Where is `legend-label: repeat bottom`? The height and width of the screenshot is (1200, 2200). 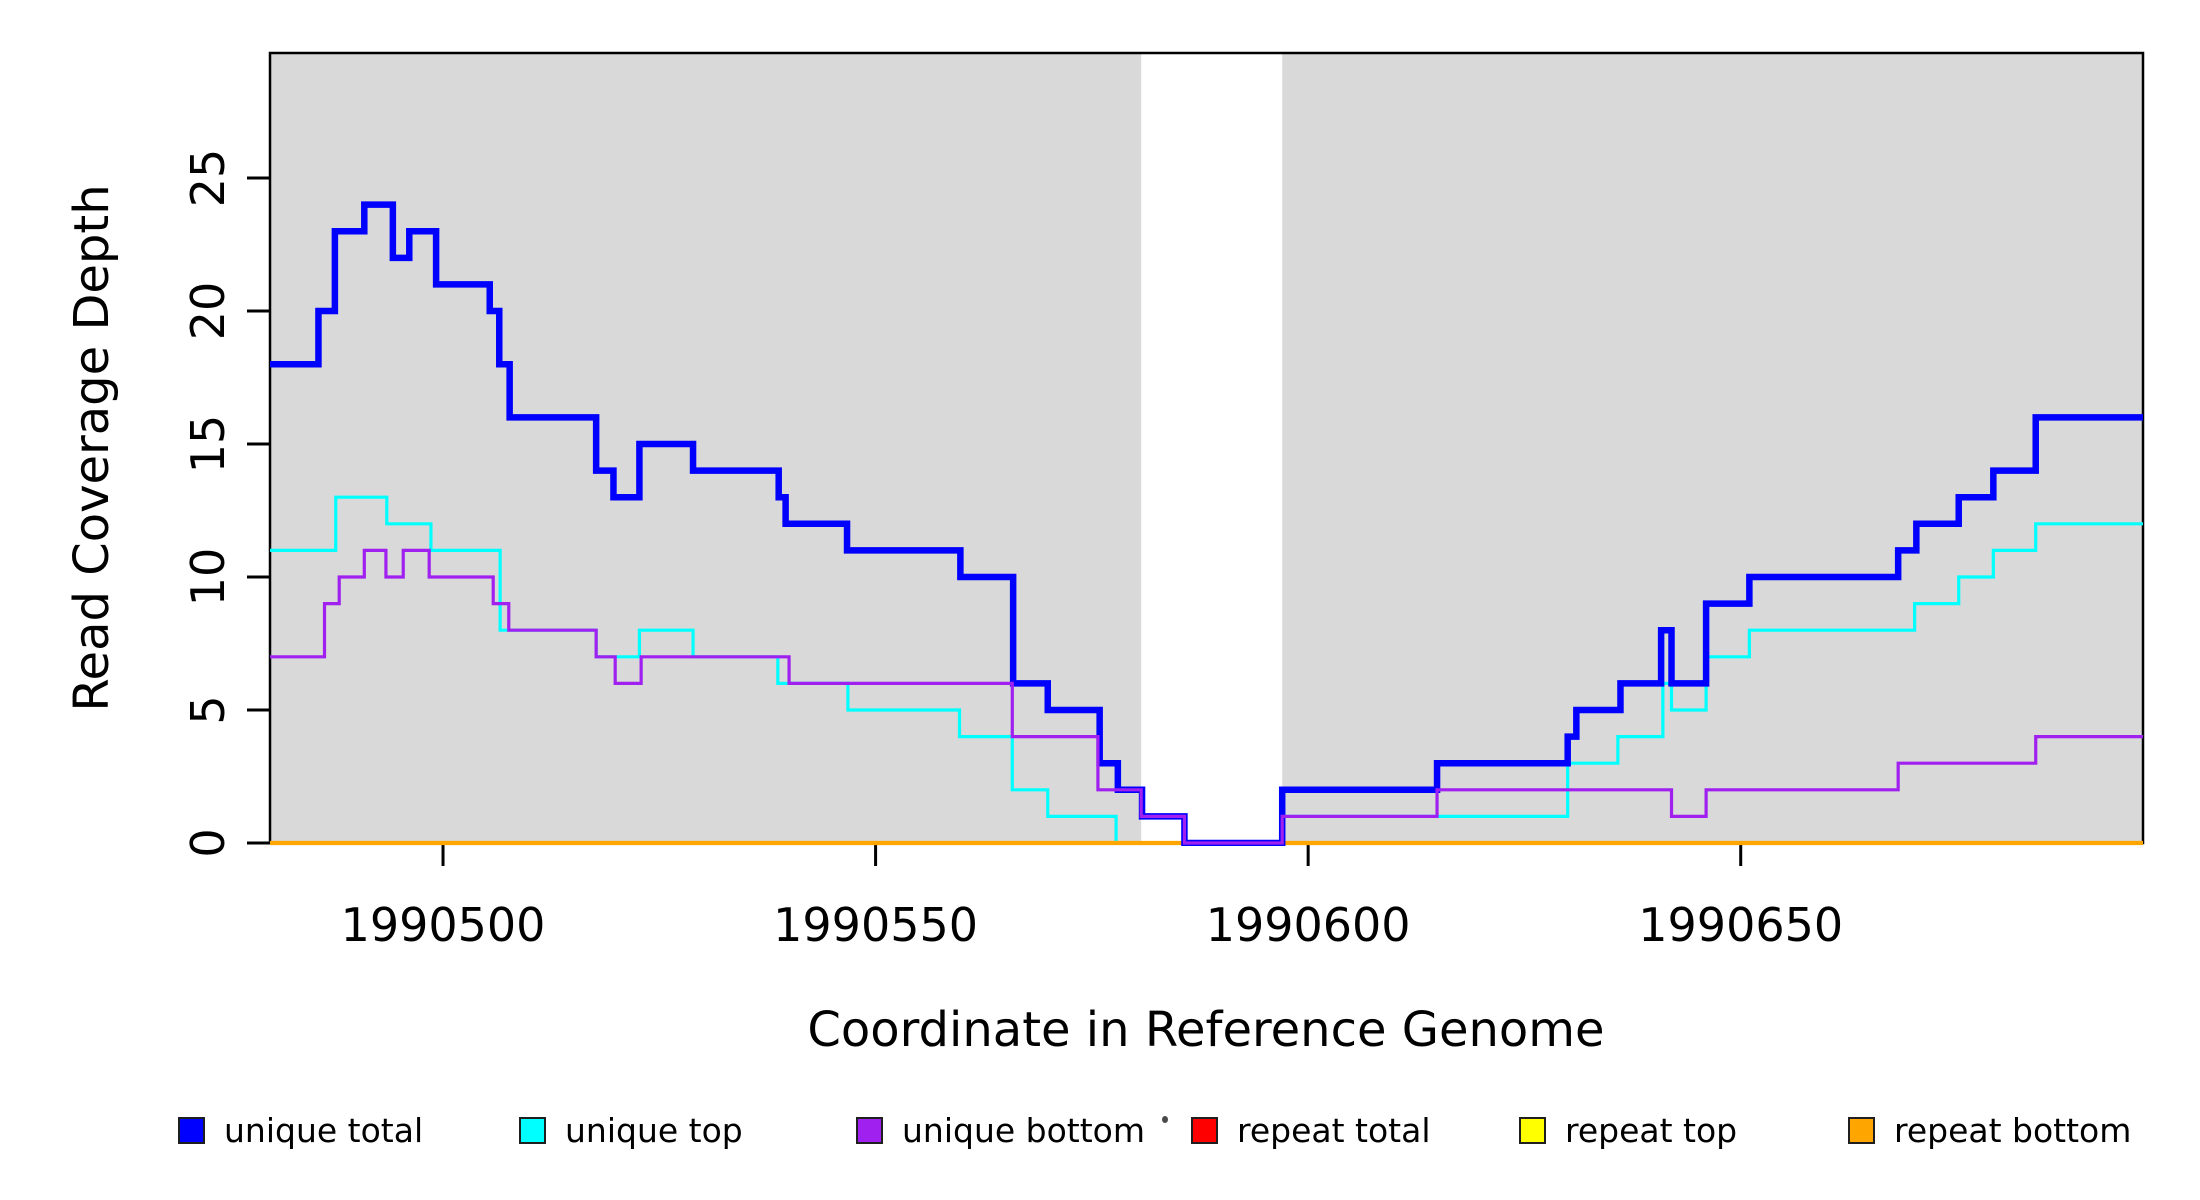
legend-label: repeat bottom is located at coordinates (2013, 1130).